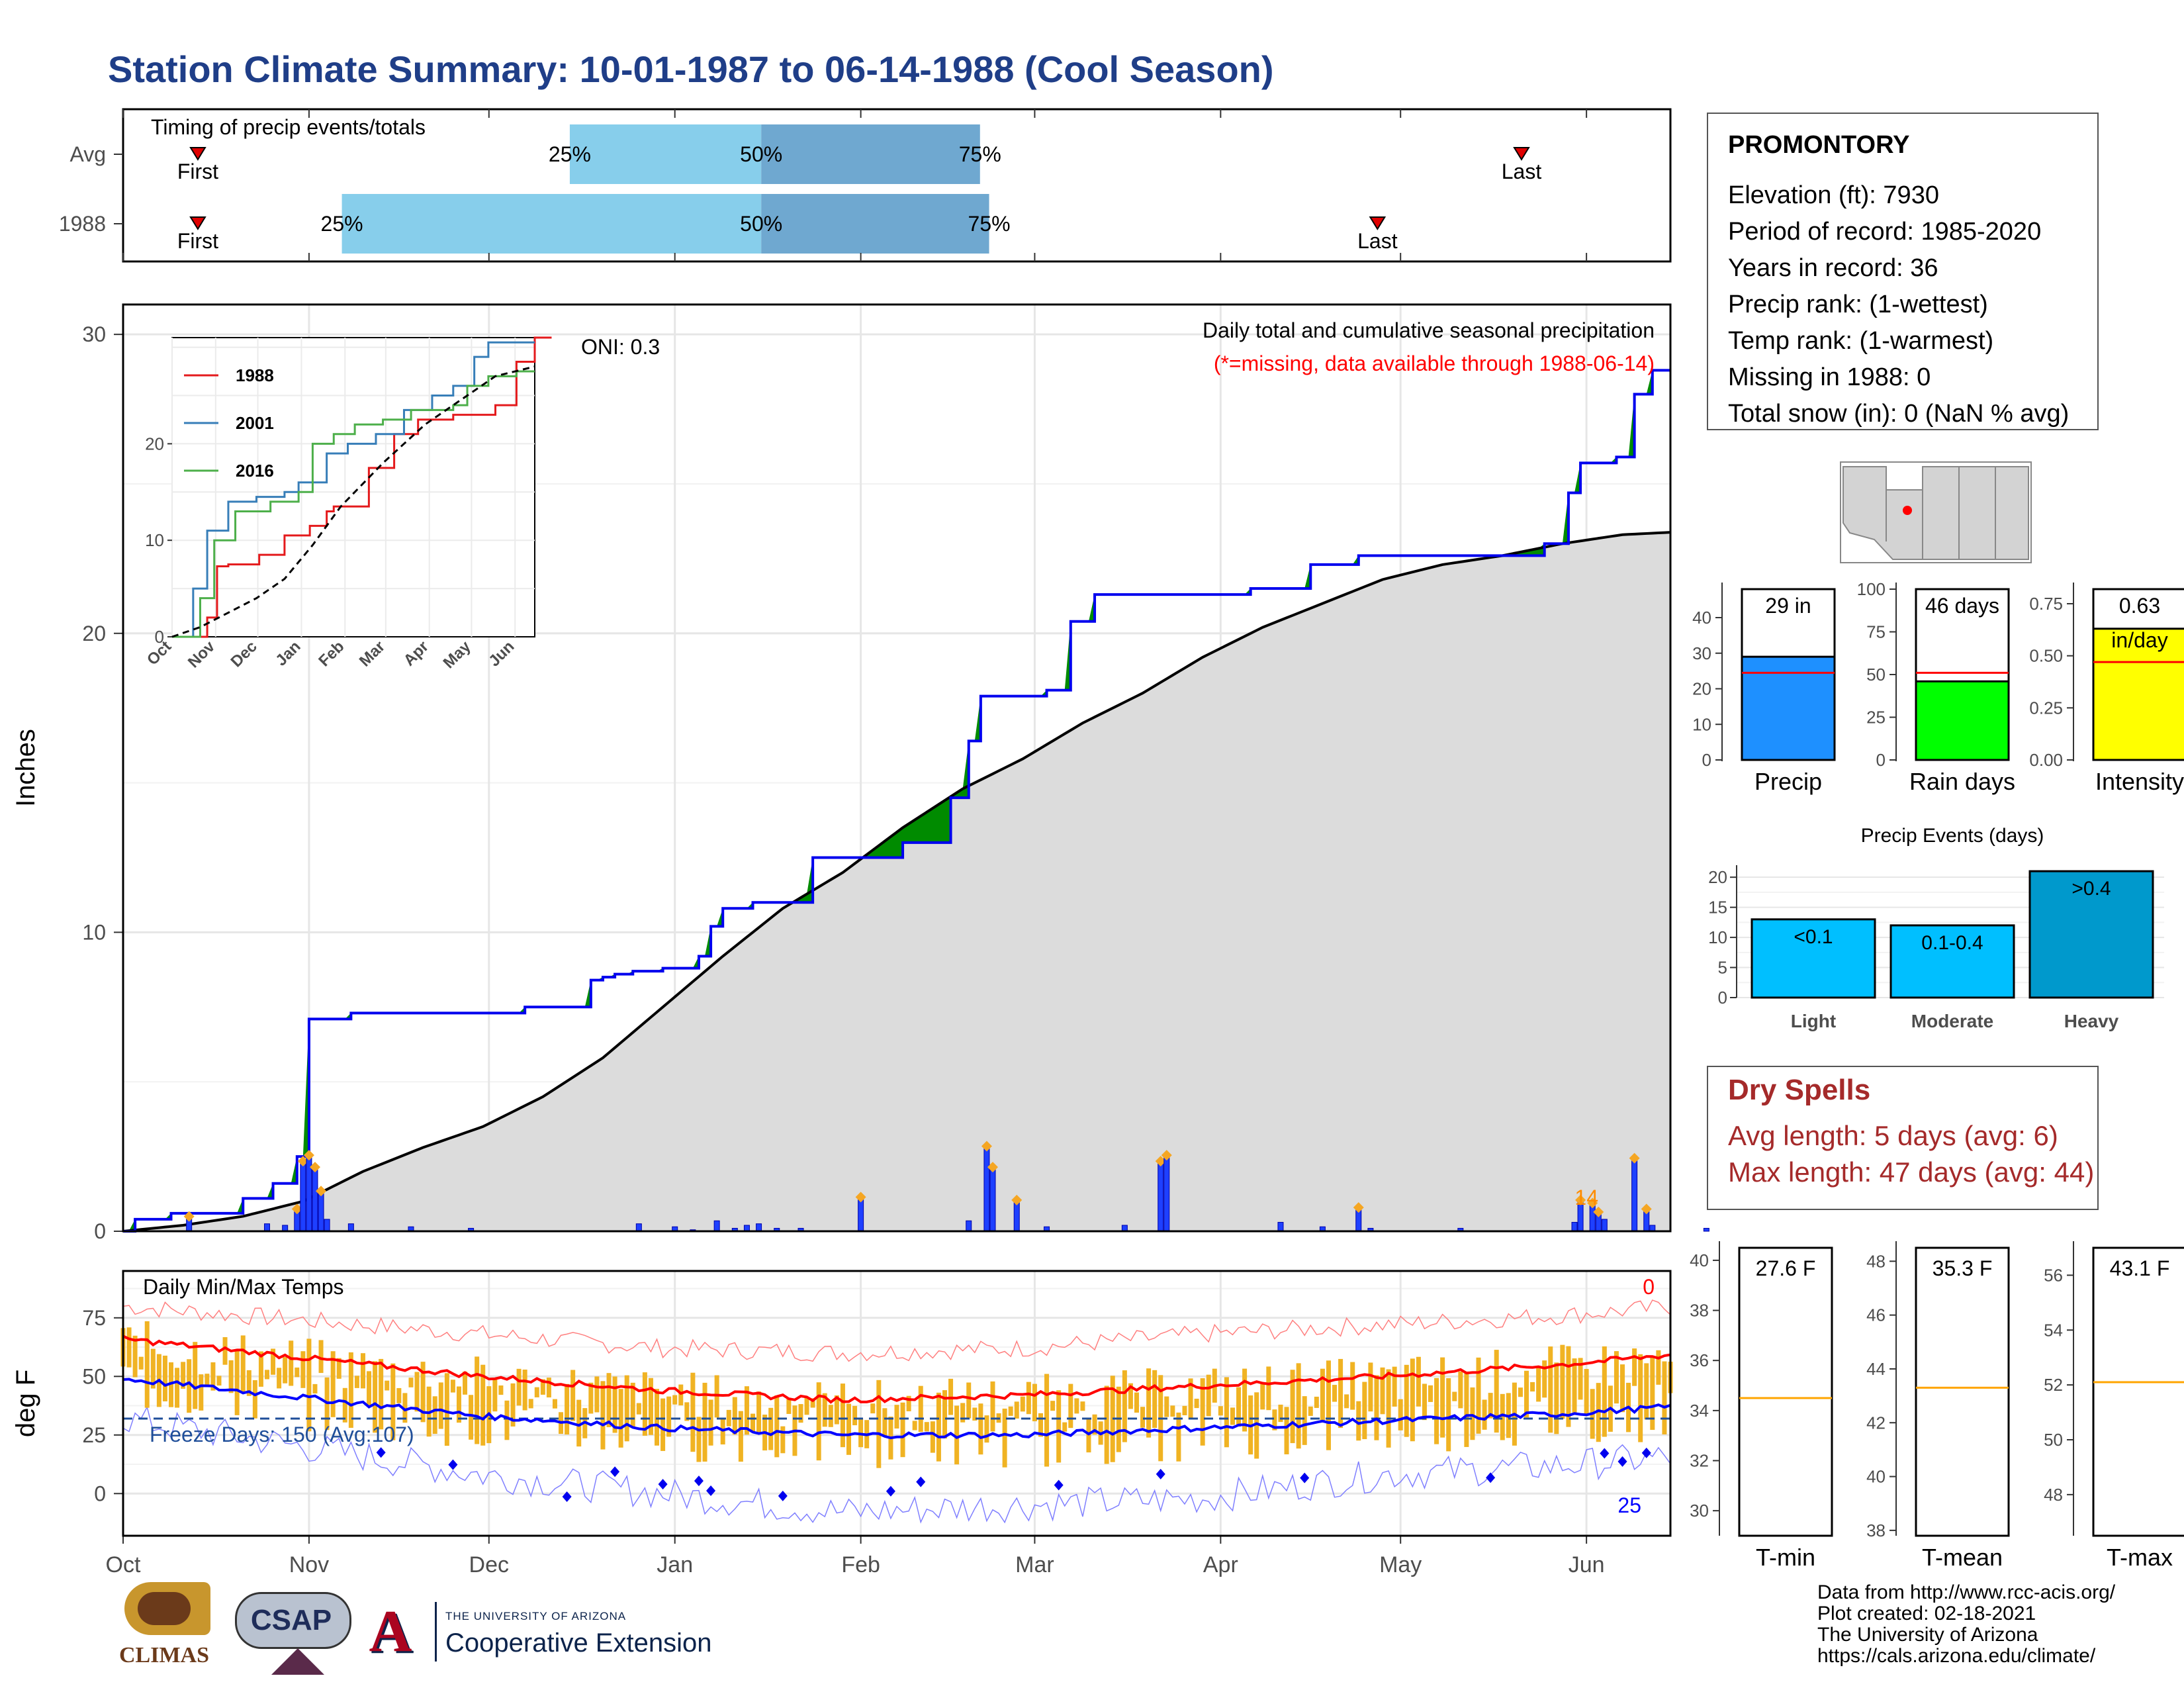  Describe the element at coordinates (980, 154) in the screenshot. I see `p75-label: 75%` at that location.